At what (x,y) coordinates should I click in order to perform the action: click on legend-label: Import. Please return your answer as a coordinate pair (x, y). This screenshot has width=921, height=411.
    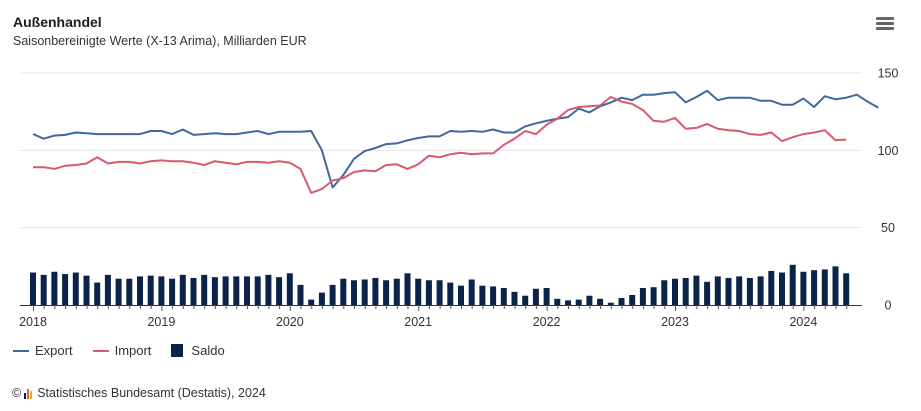
    Looking at the image, I should click on (133, 350).